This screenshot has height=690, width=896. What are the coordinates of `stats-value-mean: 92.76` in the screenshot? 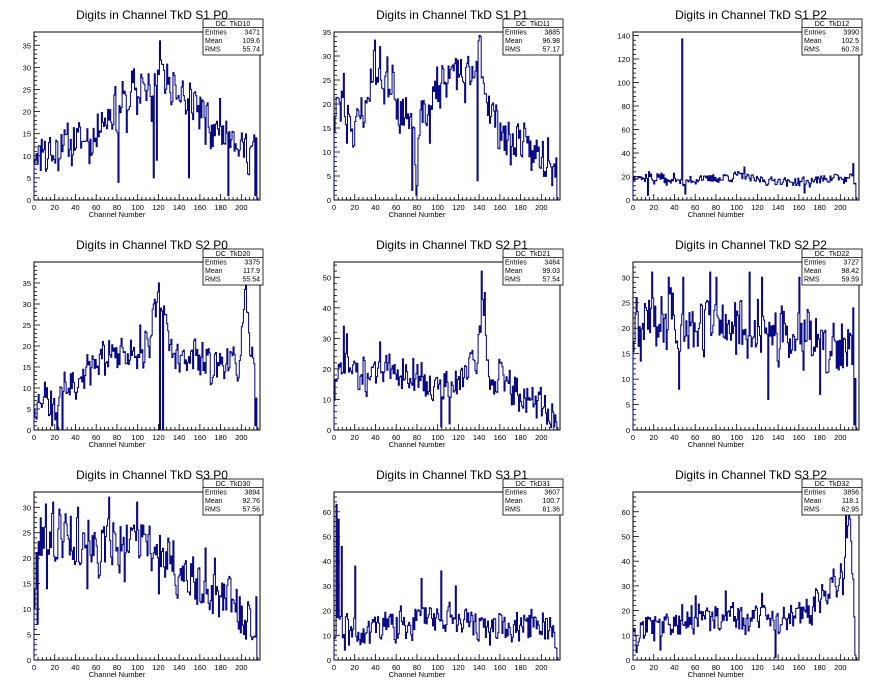 It's located at (251, 501).